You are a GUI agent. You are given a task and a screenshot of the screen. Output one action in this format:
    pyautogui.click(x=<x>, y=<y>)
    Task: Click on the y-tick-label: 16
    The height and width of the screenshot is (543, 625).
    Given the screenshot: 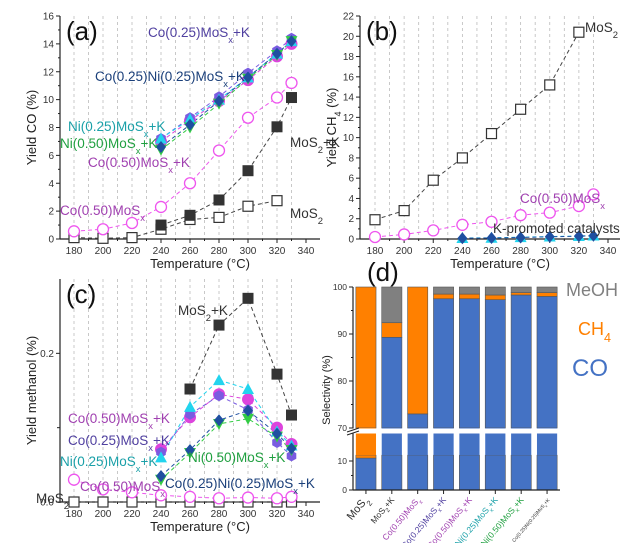 What is the action you would take?
    pyautogui.click(x=349, y=77)
    